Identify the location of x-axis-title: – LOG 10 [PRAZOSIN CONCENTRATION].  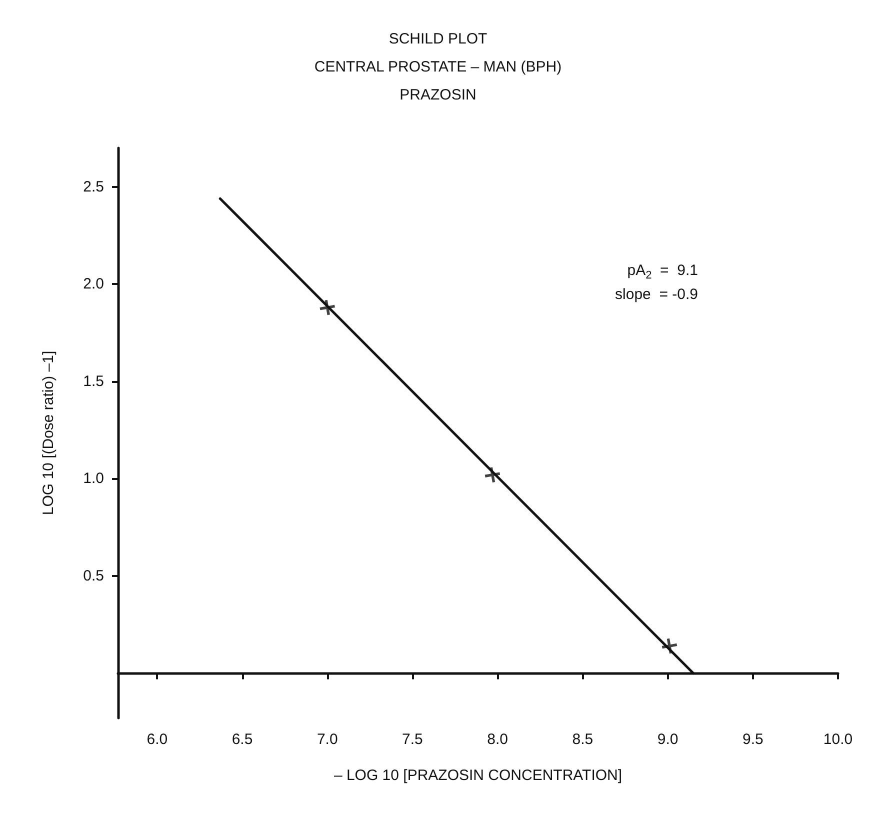
(478, 775).